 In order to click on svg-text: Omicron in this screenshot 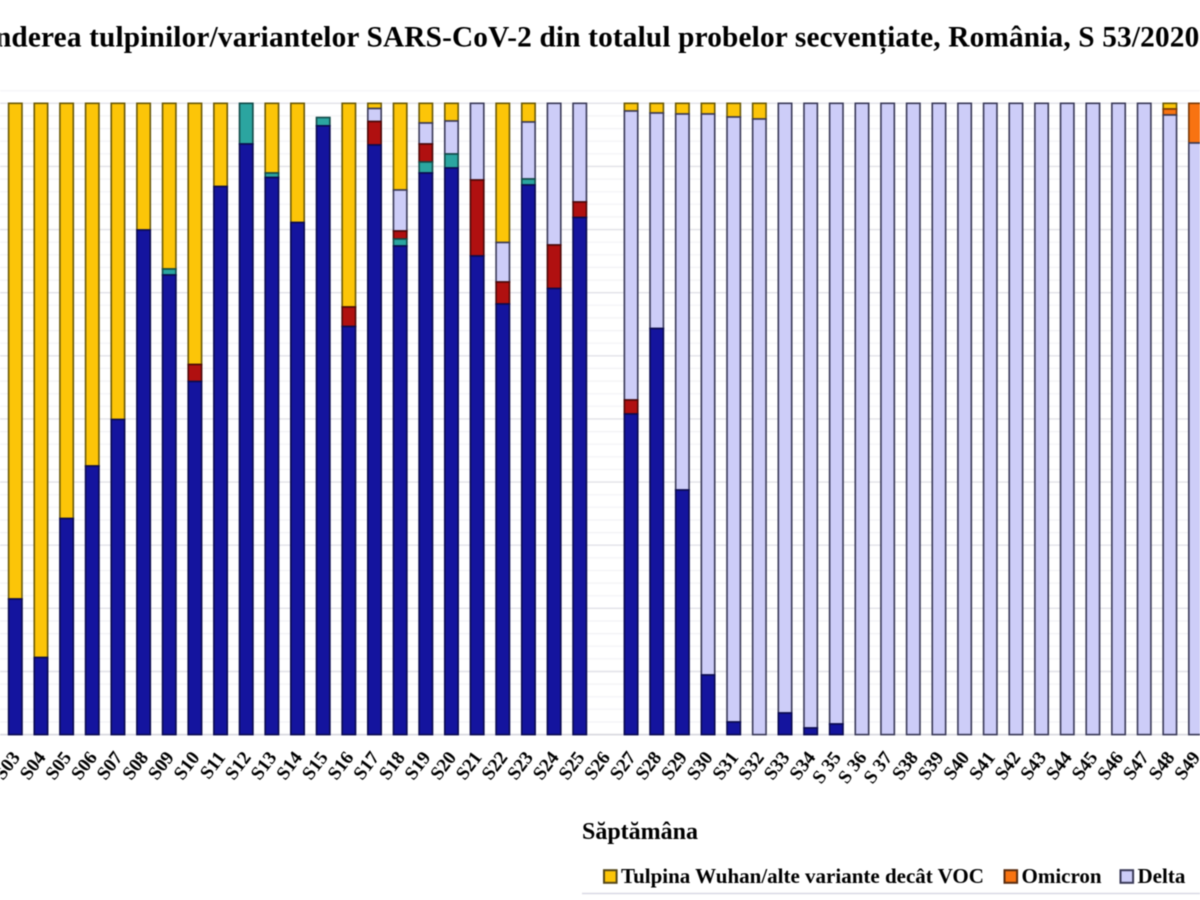, I will do `click(1062, 876)`.